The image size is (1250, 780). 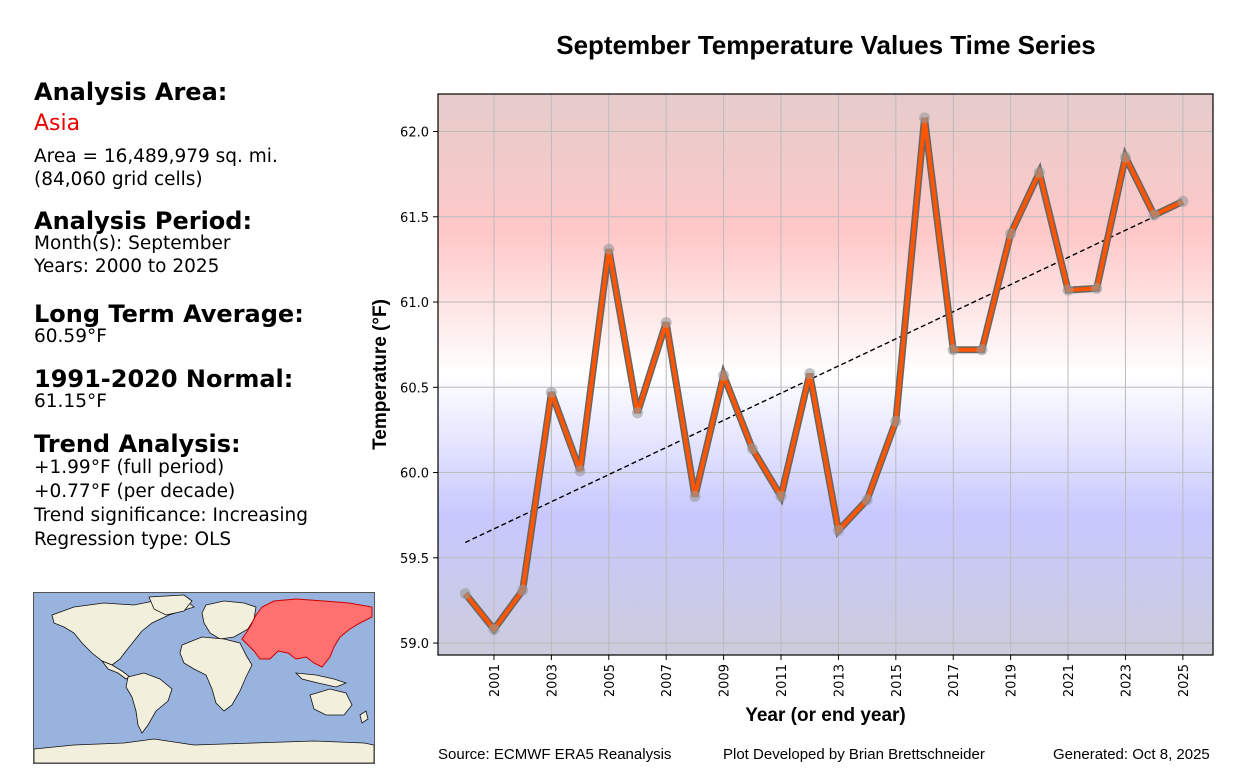 What do you see at coordinates (1126, 680) in the screenshot?
I see `x-tick-label: 2023` at bounding box center [1126, 680].